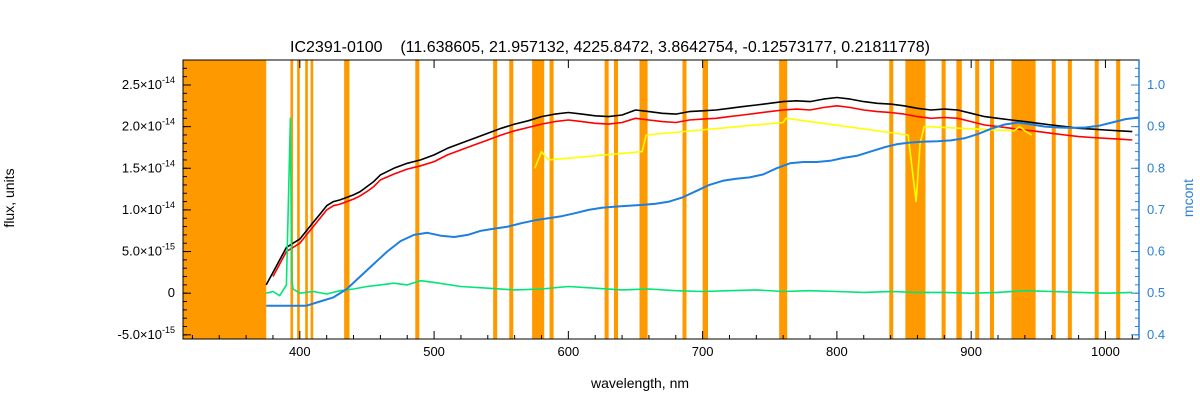  I want to click on y-tick-label-1: 0, so click(171, 292).